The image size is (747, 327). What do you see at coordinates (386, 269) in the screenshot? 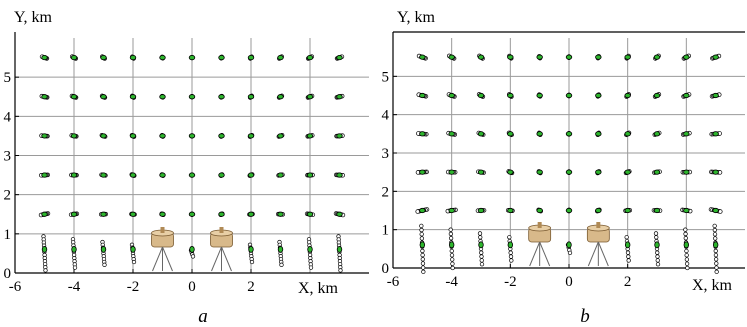
I see `y-tick-label: 0` at bounding box center [386, 269].